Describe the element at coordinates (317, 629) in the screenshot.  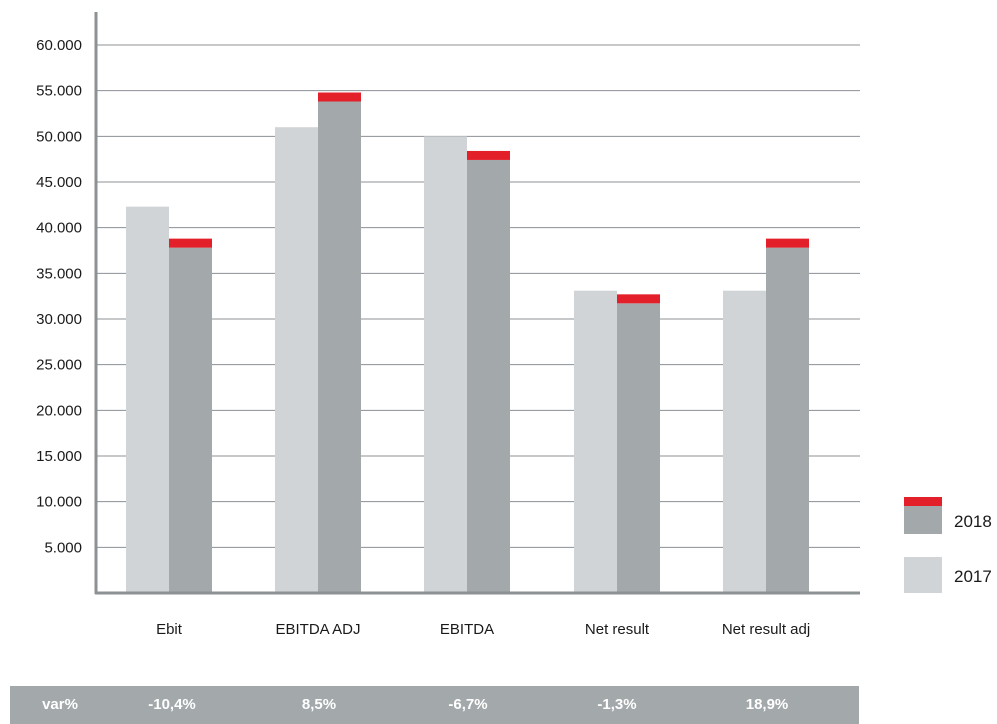
I see `category-label: EBITDA ADJ` at that location.